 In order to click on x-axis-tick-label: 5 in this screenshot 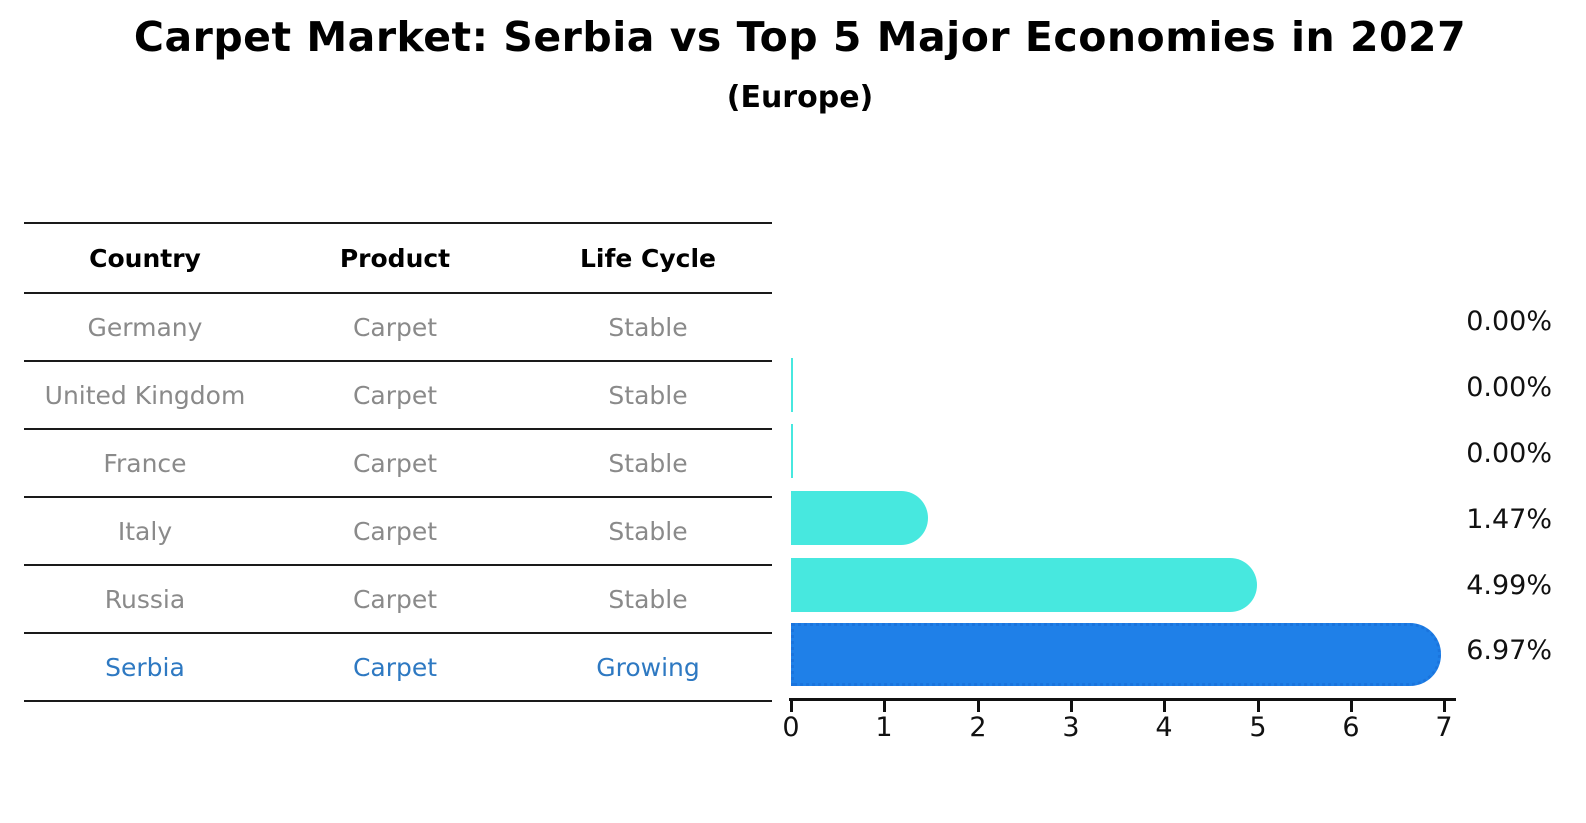, I will do `click(1258, 727)`.